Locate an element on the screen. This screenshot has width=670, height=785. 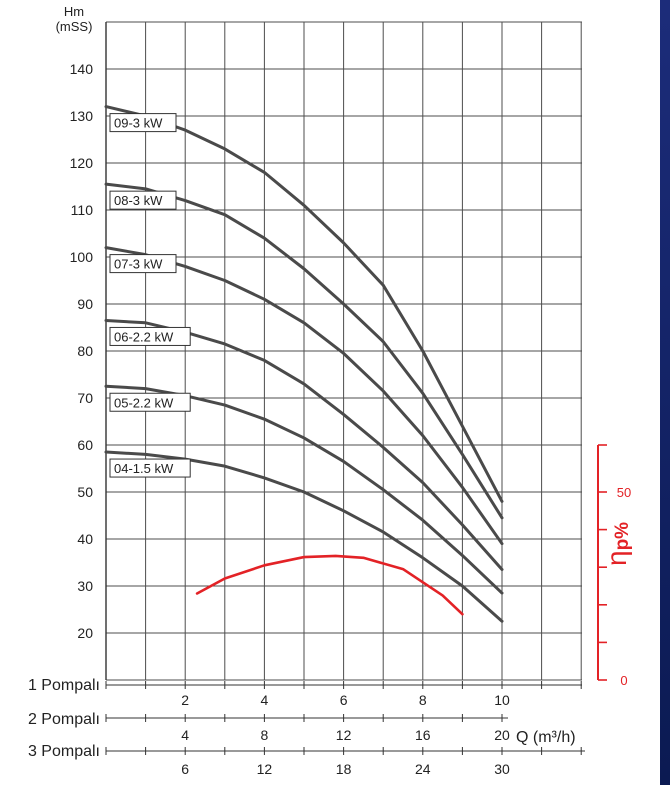
y-tick-label: 60 is located at coordinates (85, 445).